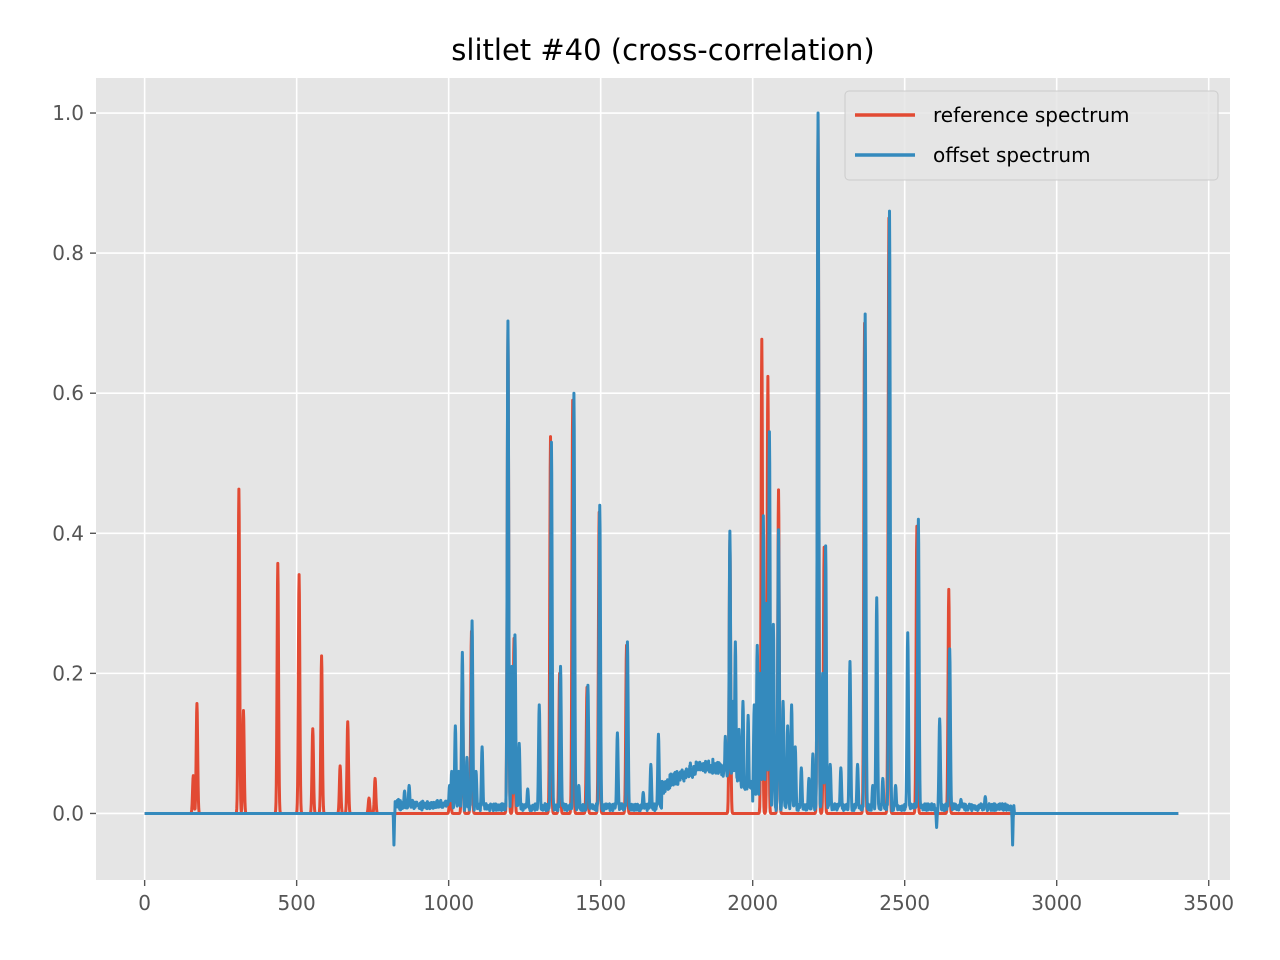 The width and height of the screenshot is (1280, 960). What do you see at coordinates (68, 393) in the screenshot?
I see `y-tick-label: 0.6` at bounding box center [68, 393].